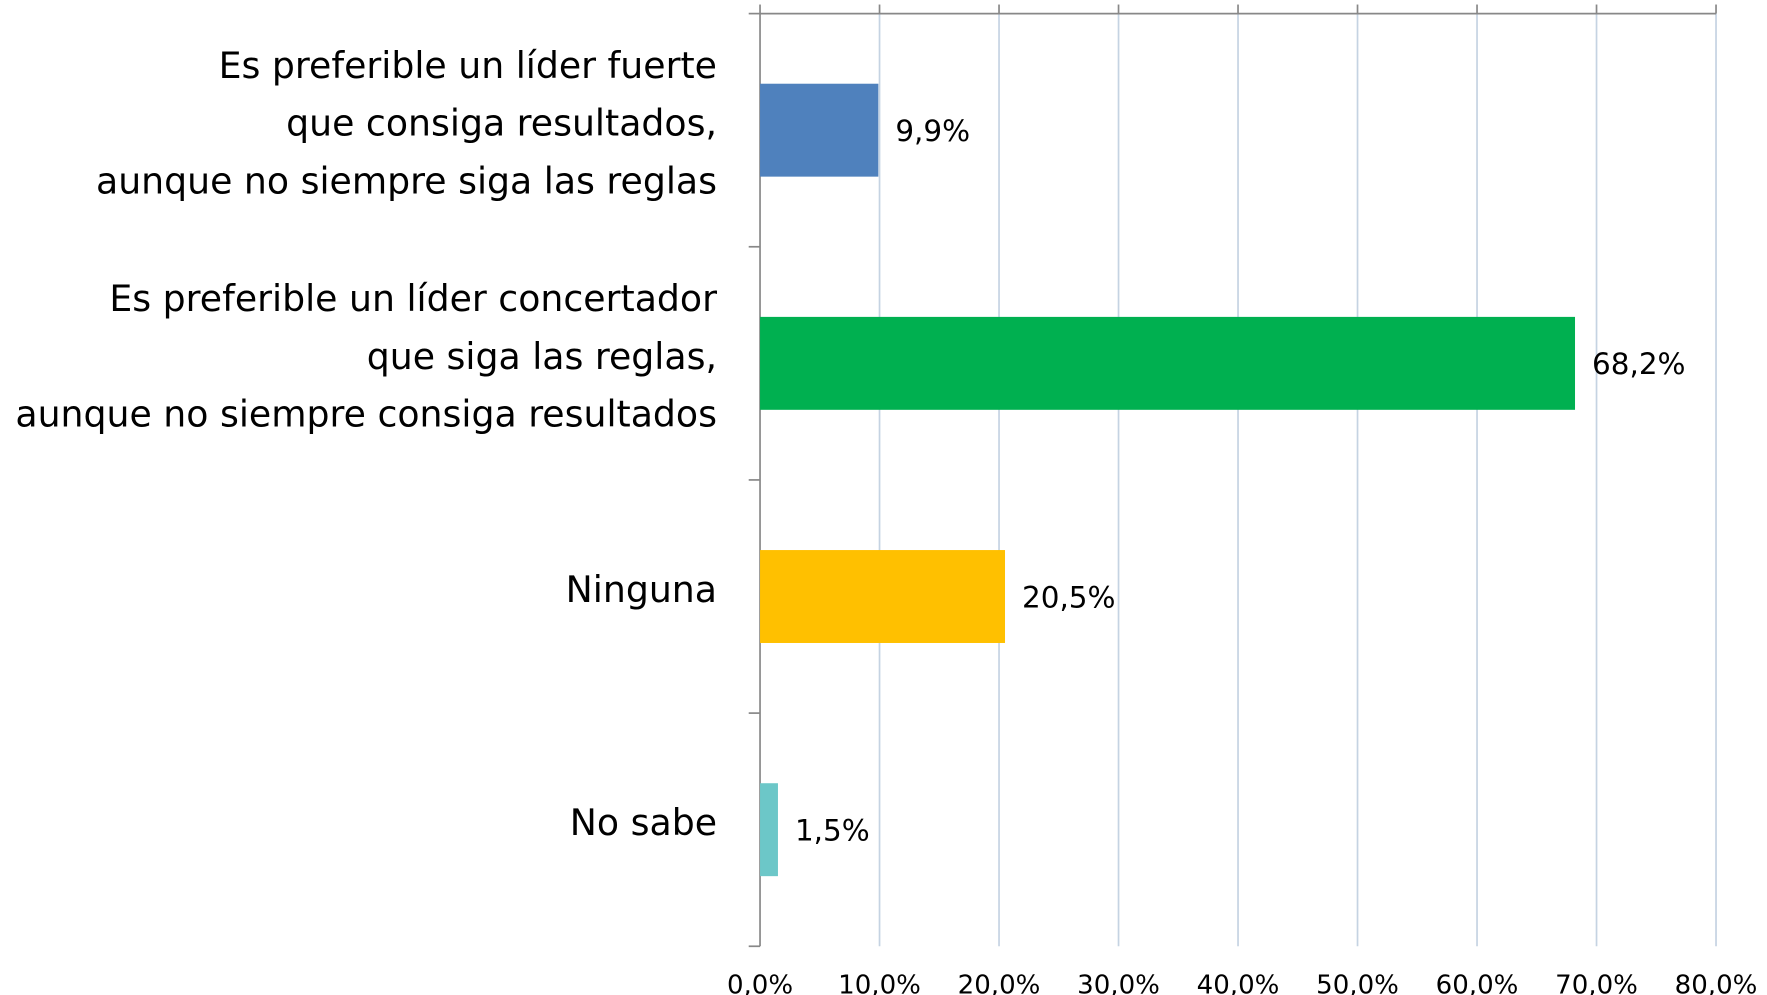 This screenshot has width=1767, height=995. I want to click on value-label: 68,2%, so click(1639, 364).